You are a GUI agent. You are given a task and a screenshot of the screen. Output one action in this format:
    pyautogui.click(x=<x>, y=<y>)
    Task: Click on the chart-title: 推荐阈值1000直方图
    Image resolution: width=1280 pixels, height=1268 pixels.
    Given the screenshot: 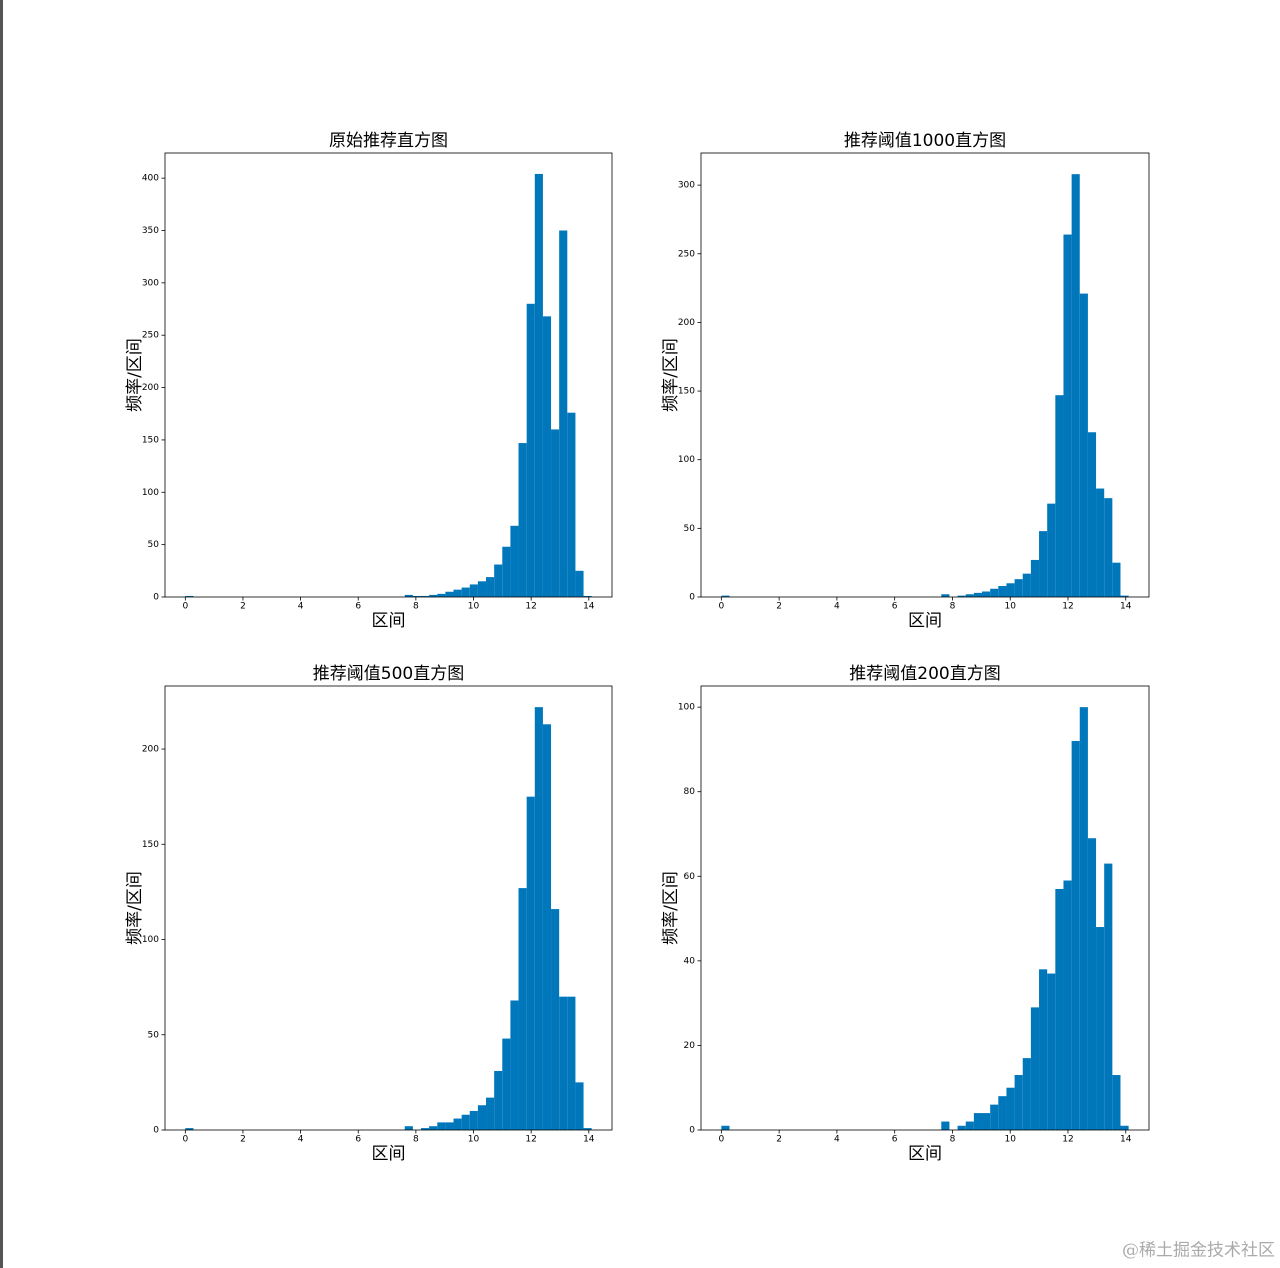 What is the action you would take?
    pyautogui.click(x=925, y=141)
    